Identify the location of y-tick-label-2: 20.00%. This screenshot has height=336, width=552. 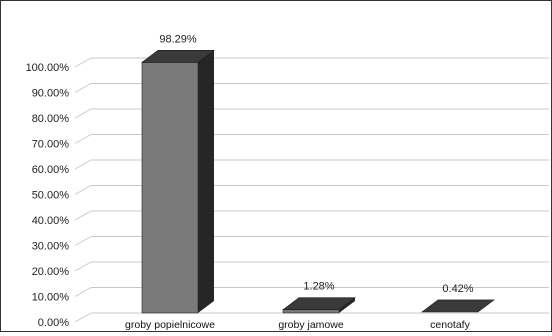
(51, 272).